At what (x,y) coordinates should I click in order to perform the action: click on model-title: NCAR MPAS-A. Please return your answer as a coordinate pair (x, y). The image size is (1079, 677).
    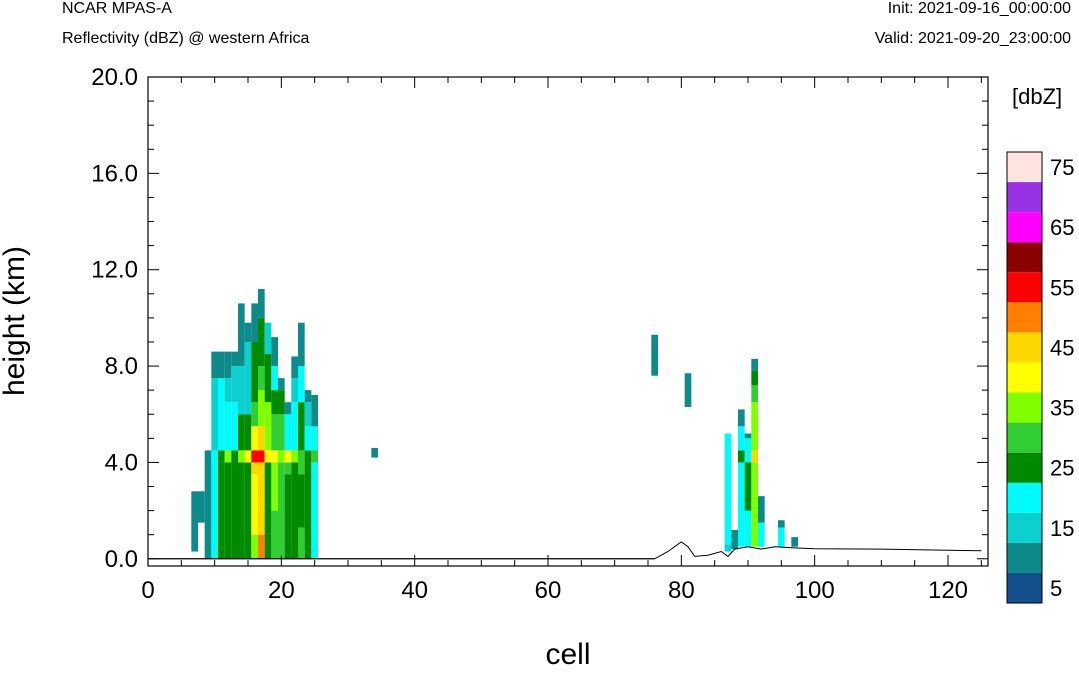
    Looking at the image, I should click on (117, 8).